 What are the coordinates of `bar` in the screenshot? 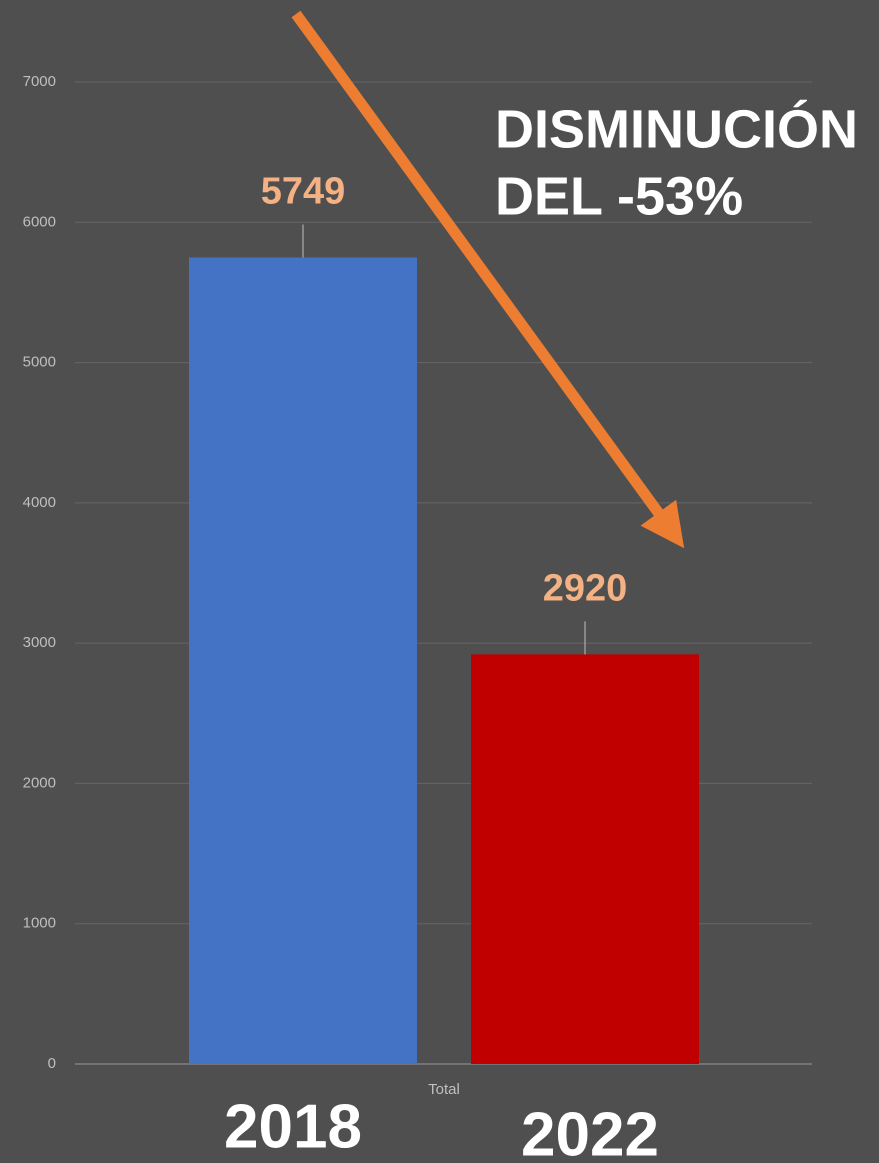 It's located at (585, 859).